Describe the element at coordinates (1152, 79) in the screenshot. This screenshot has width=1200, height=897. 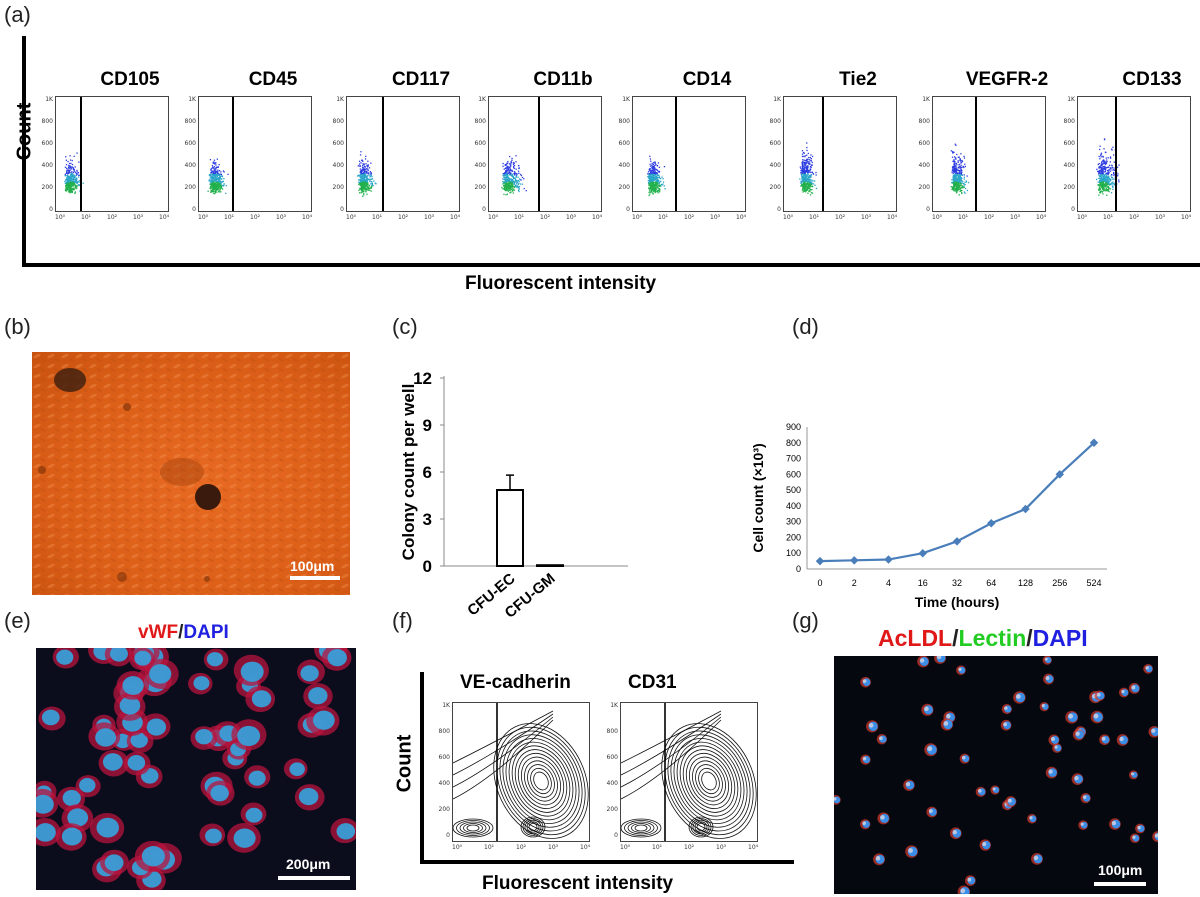
I see `panel-a-marker-title: CD133` at that location.